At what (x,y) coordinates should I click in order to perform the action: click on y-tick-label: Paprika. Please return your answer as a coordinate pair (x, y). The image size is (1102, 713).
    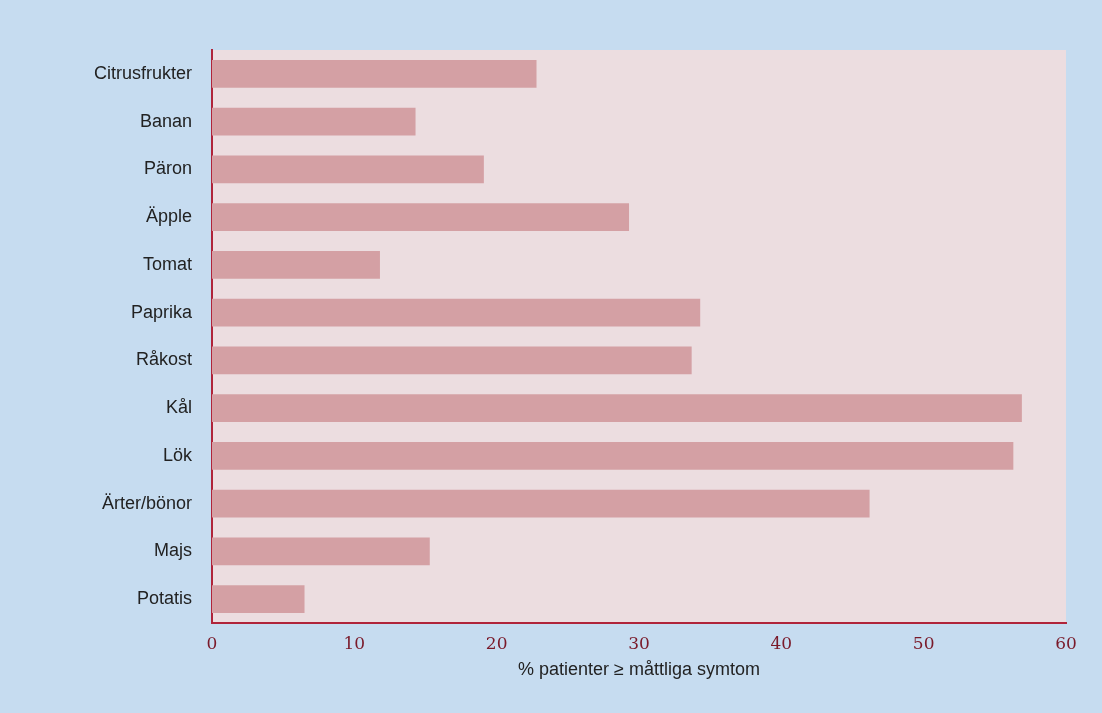
    Looking at the image, I should click on (161, 311).